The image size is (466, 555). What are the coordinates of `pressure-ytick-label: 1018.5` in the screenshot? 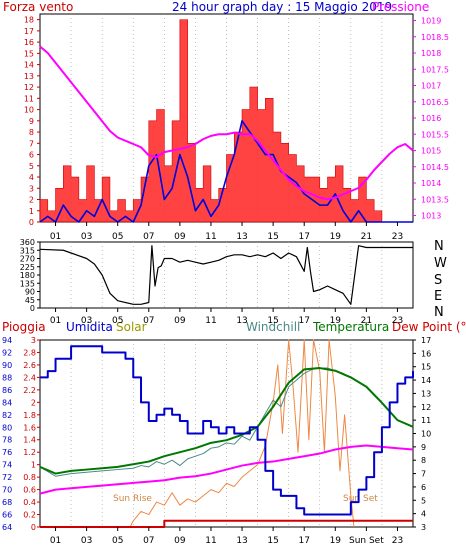 It's located at (435, 37).